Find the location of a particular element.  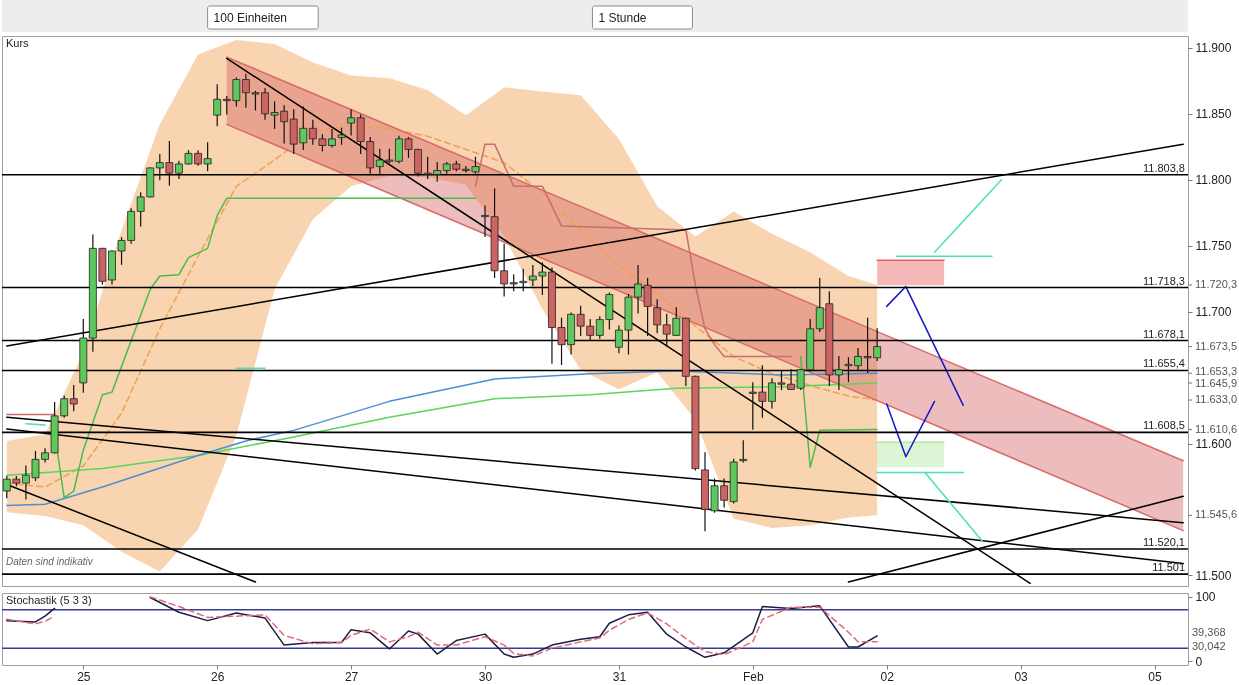

text: 100 Einheiten is located at coordinates (250, 17).